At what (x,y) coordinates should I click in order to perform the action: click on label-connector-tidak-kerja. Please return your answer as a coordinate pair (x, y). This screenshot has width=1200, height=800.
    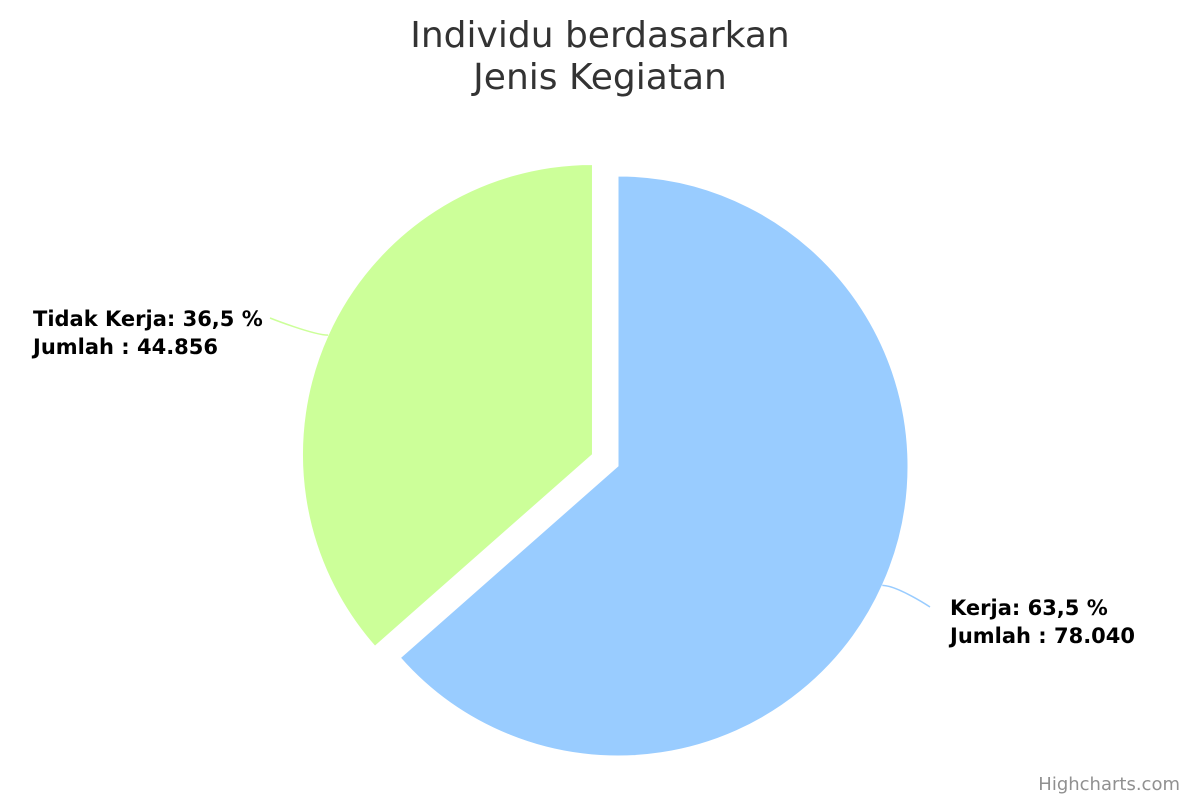
    Looking at the image, I should click on (299, 326).